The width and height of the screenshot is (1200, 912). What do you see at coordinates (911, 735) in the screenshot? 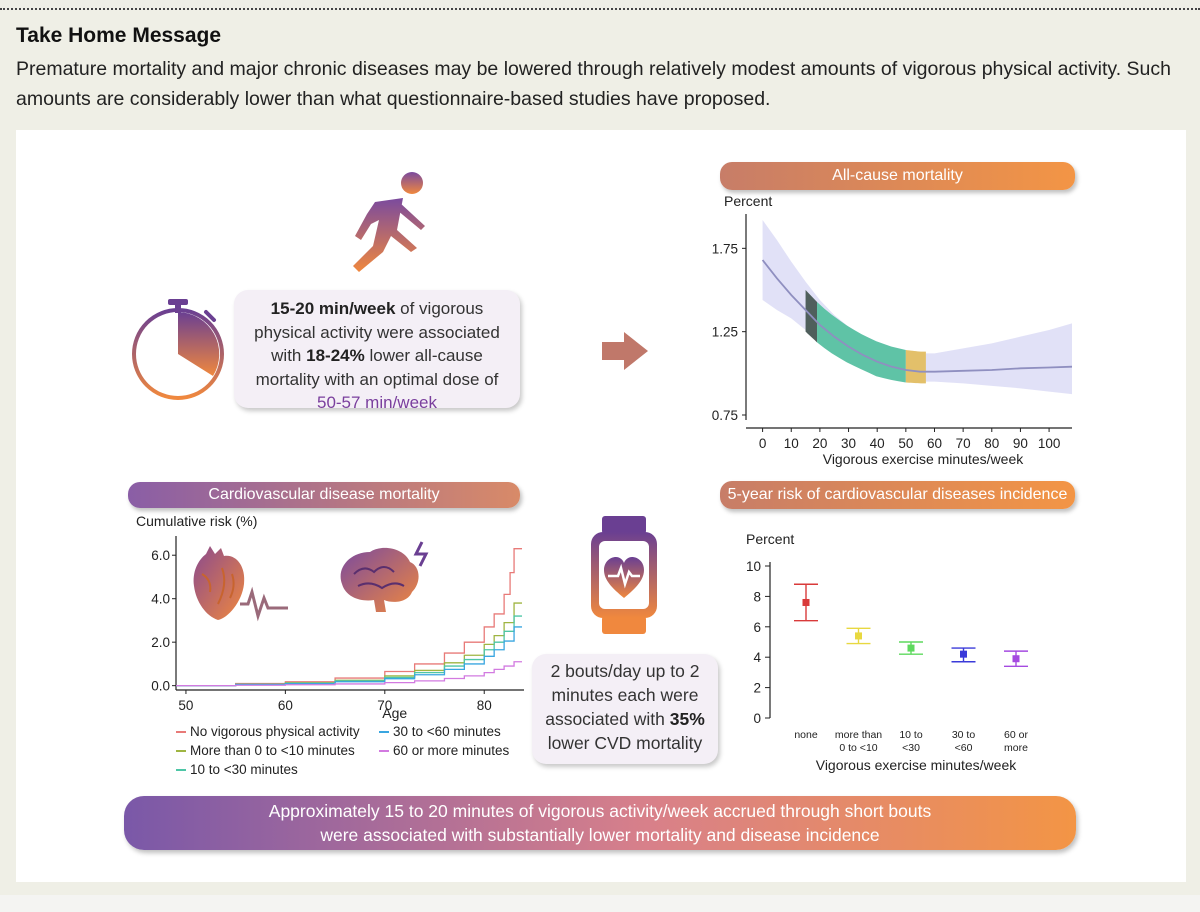
I see `category-label: 10 to` at bounding box center [911, 735].